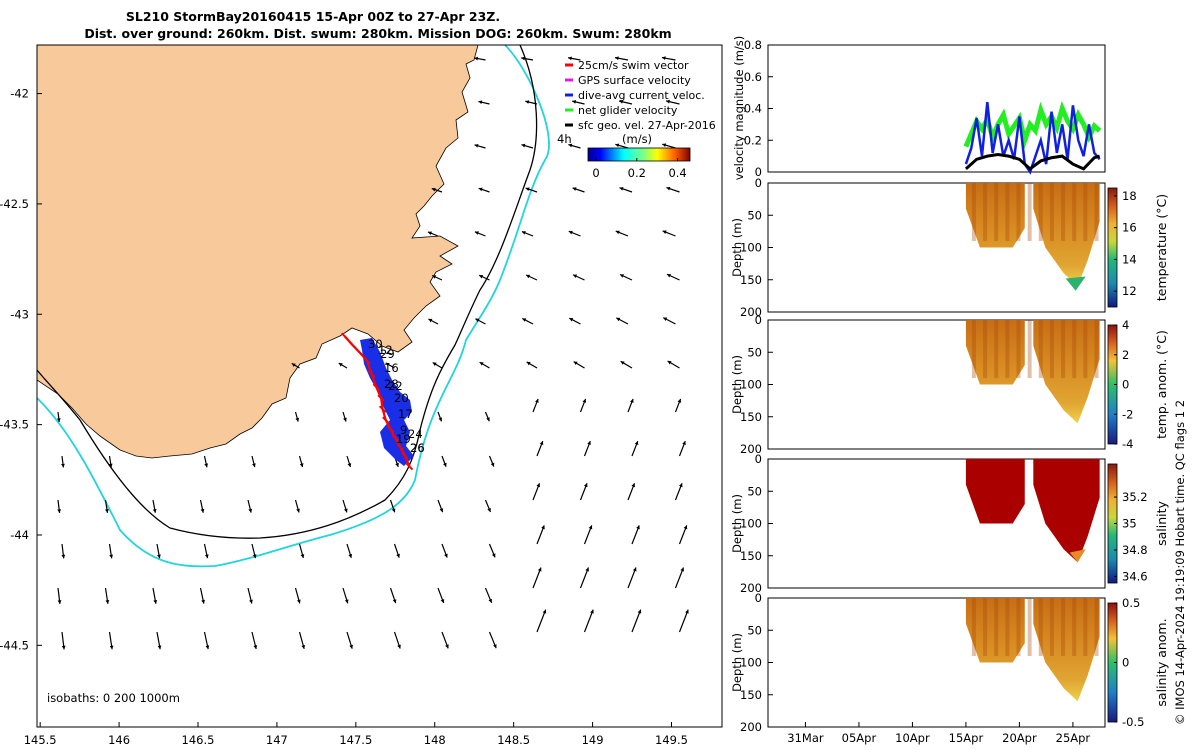 This screenshot has height=750, width=1200. What do you see at coordinates (1135, 576) in the screenshot?
I see `colorbar-tick-label: 34.6` at bounding box center [1135, 576].